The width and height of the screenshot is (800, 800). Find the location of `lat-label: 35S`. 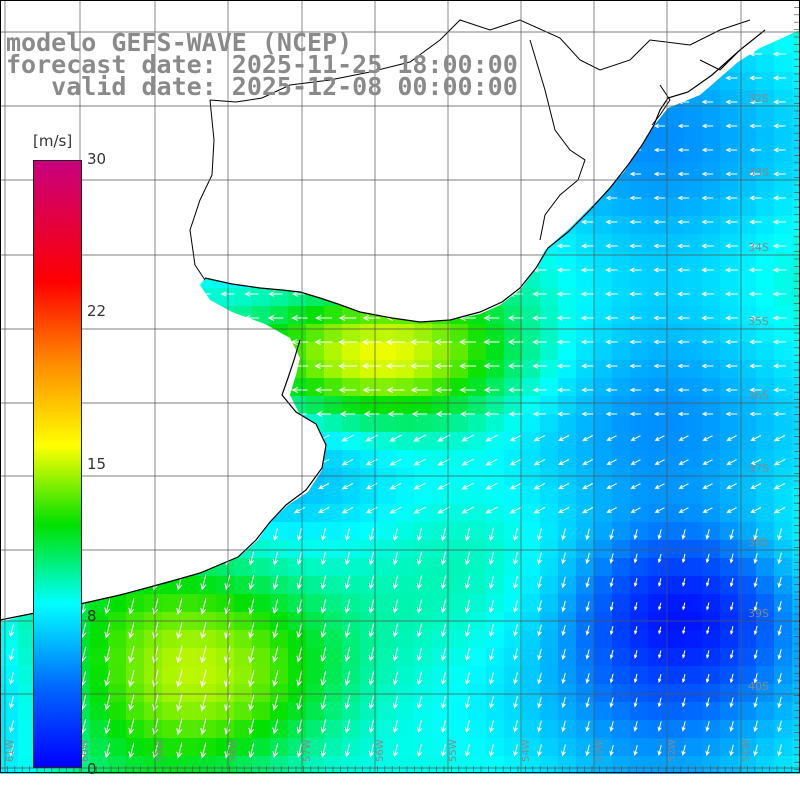

lat-label: 35S is located at coordinates (758, 321).